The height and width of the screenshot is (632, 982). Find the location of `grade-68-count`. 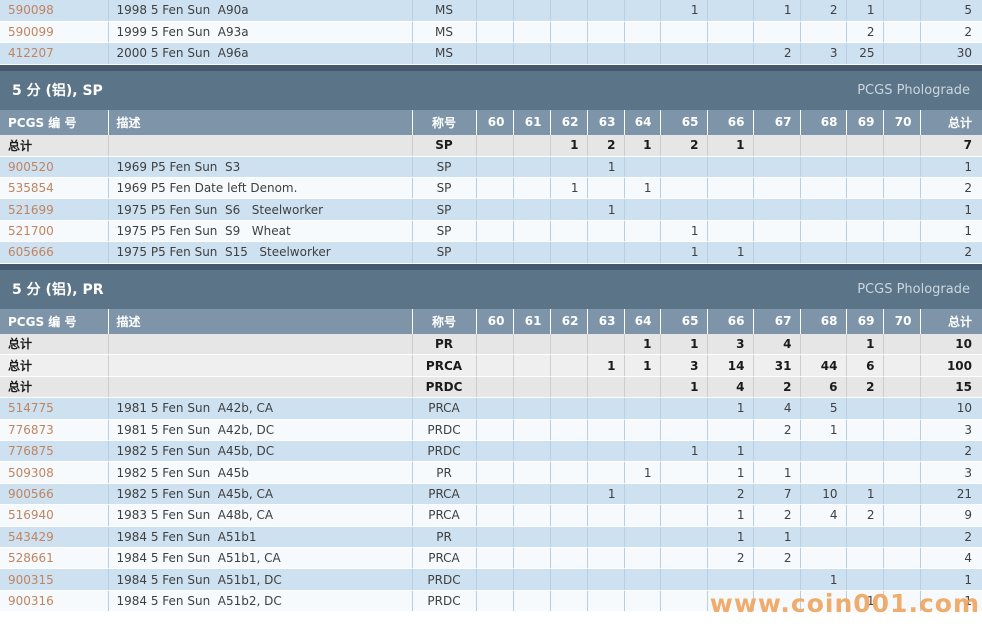

grade-68-count is located at coordinates (823, 344).